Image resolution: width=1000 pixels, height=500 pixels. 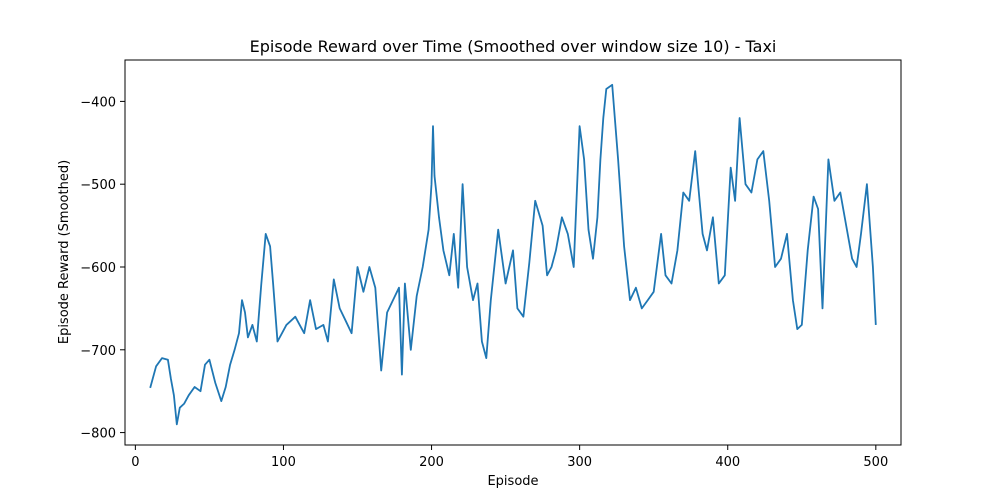 I want to click on x-axis: 0 100 200 300 400 500, so click(x=509, y=457).